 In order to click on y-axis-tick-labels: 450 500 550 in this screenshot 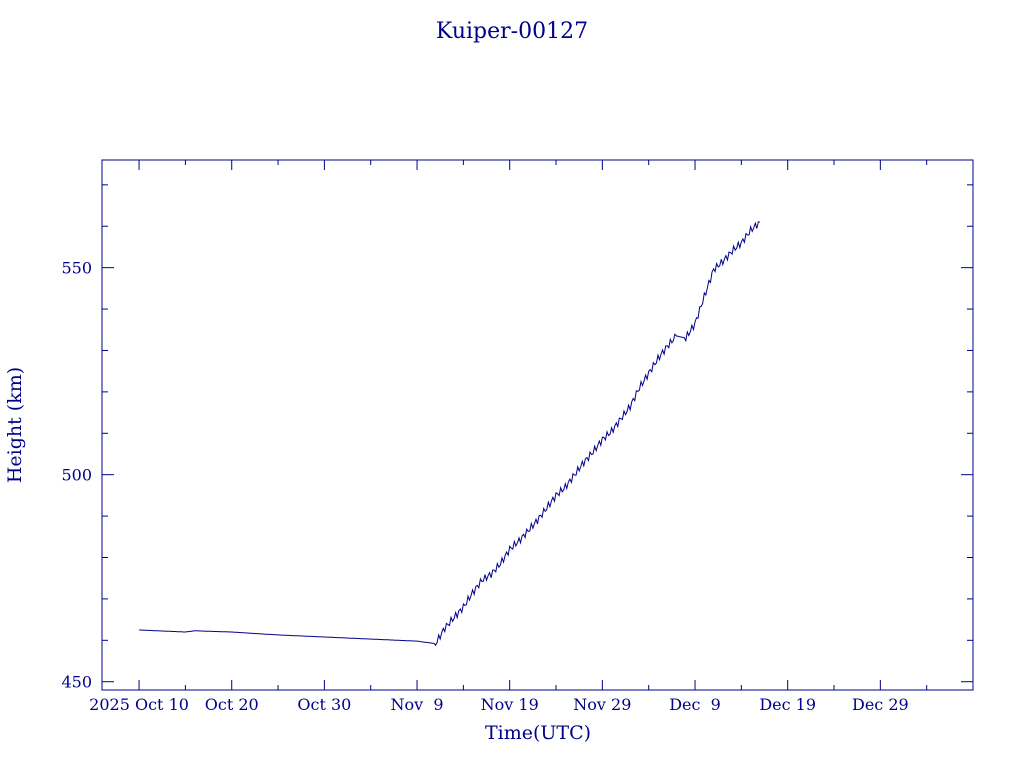, I will do `click(76, 475)`.